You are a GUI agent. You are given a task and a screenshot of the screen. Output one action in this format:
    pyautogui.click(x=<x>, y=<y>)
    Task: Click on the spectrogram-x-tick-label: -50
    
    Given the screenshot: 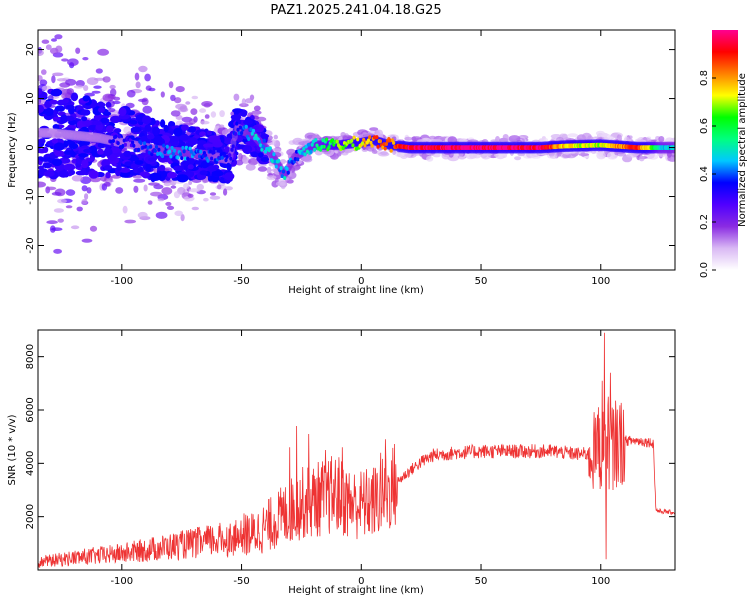 What is the action you would take?
    pyautogui.click(x=241, y=281)
    